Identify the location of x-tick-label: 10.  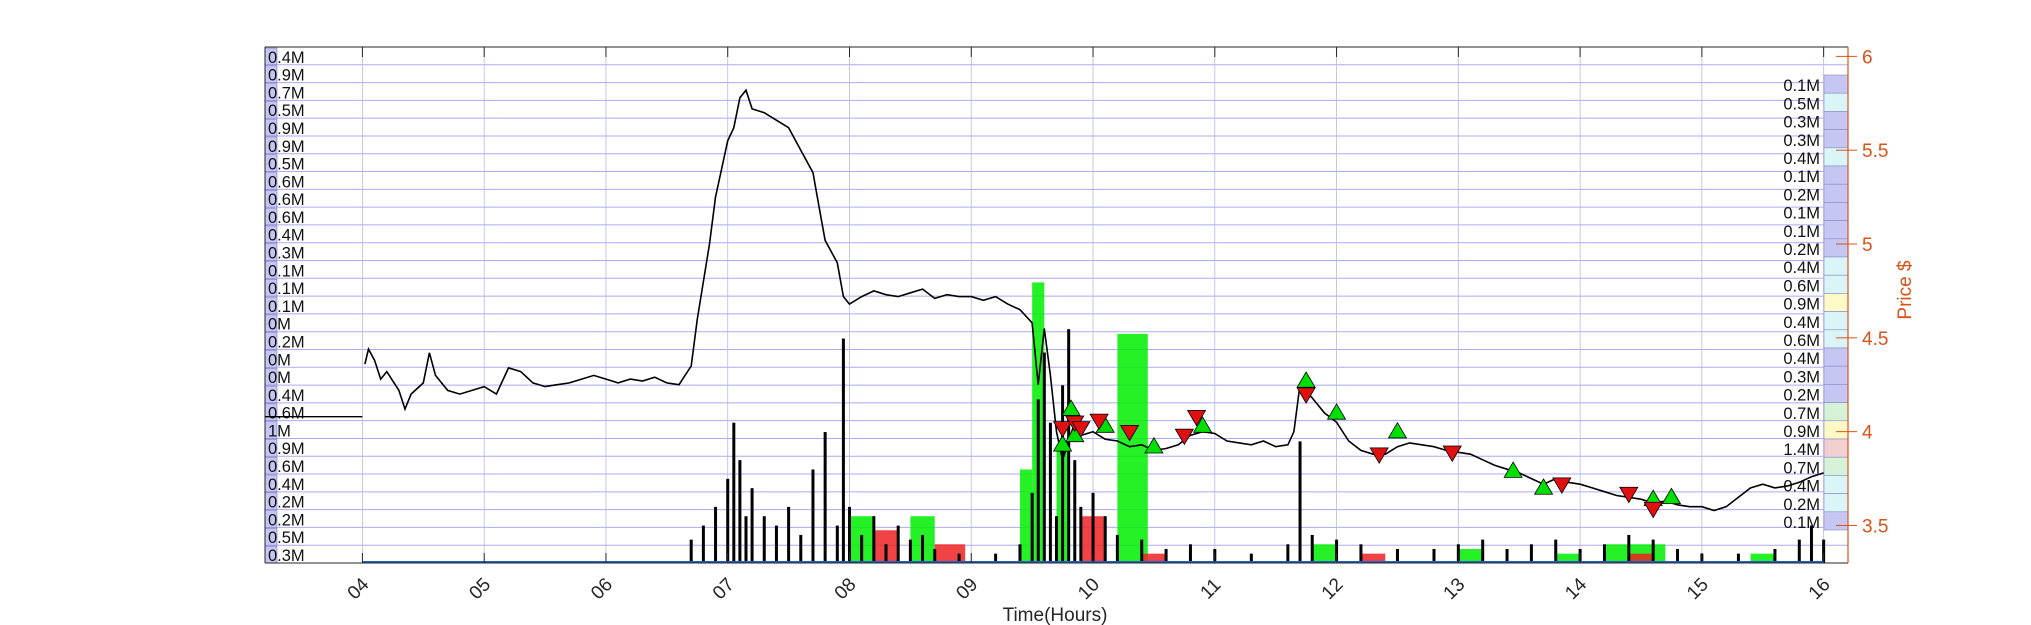
(1089, 589).